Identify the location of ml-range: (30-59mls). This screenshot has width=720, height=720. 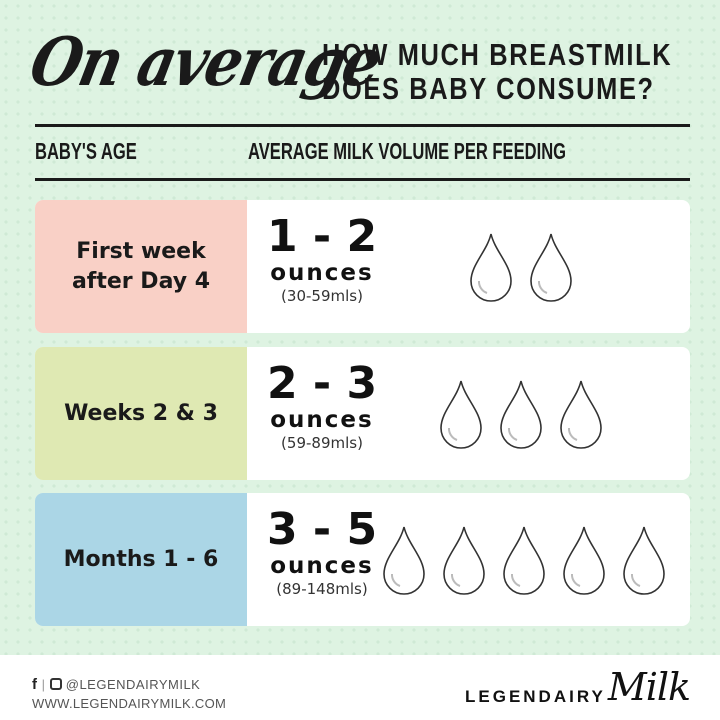
(322, 296).